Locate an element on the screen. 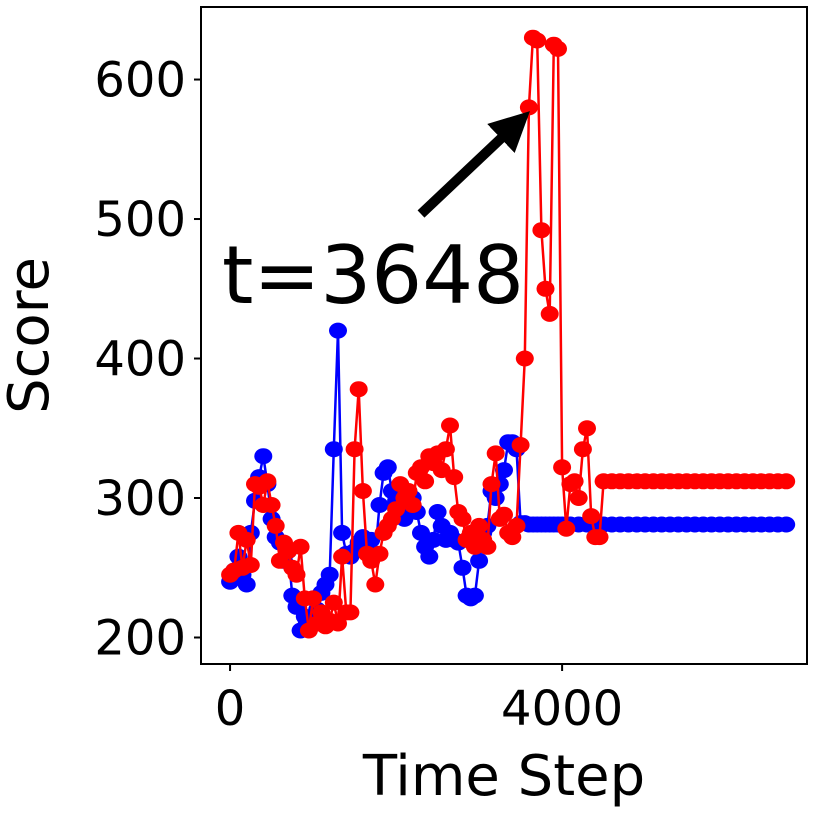 The image size is (814, 815). annotation-arrow is located at coordinates (473, 164).